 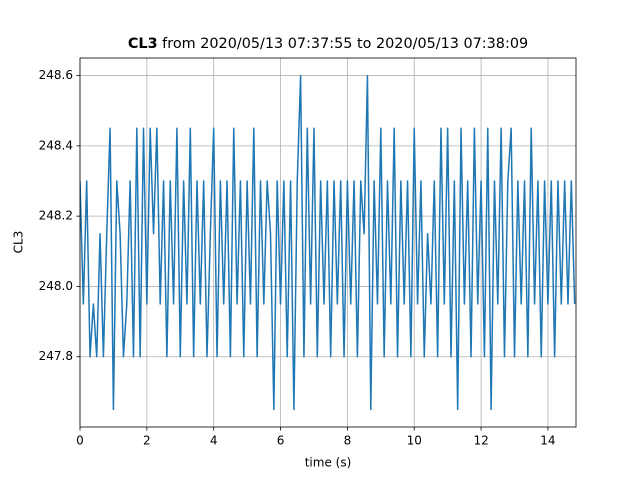 I want to click on x-tick-label: 4, so click(x=214, y=441).